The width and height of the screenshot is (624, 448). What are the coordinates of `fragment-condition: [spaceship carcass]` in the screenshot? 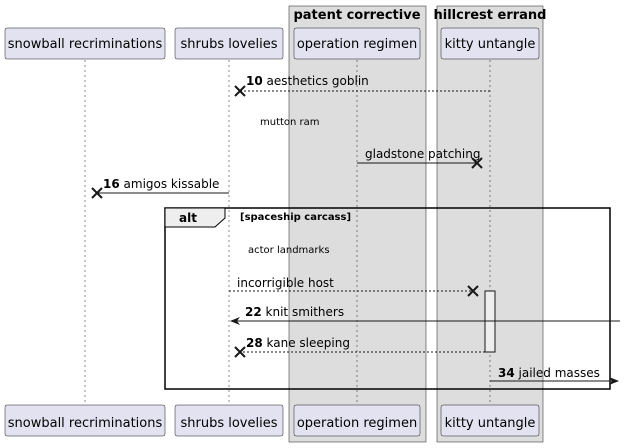 It's located at (295, 217).